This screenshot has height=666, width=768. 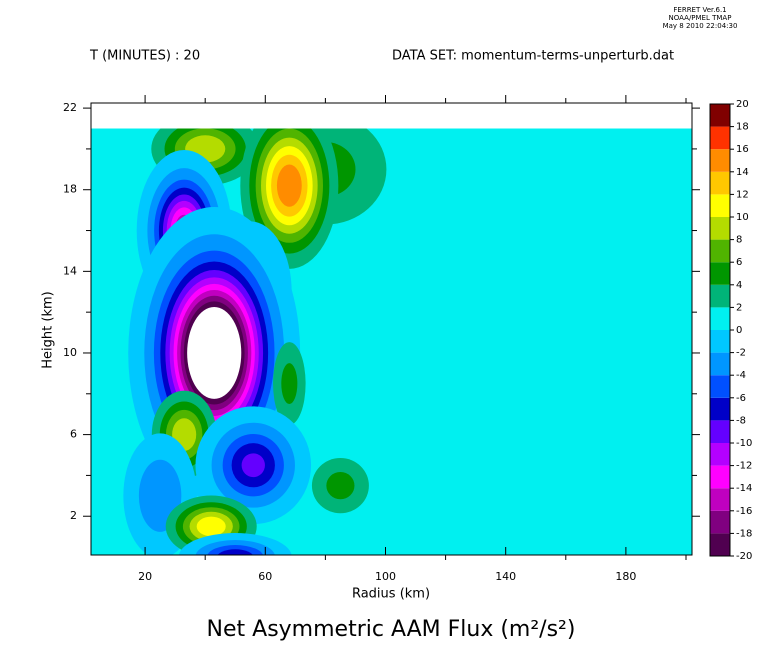 I want to click on colorbar-label: -8, so click(x=741, y=420).